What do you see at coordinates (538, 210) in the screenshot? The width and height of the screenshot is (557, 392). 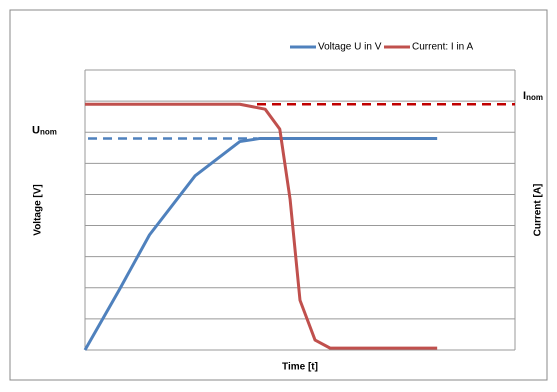 I see `y2-axis-label: Current [A]` at bounding box center [538, 210].